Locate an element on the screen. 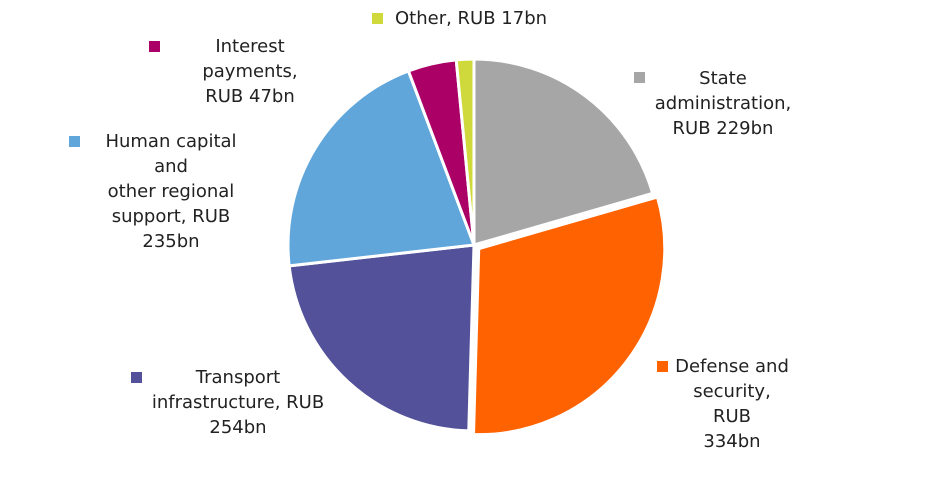  swatch-state-administration is located at coordinates (639, 77).